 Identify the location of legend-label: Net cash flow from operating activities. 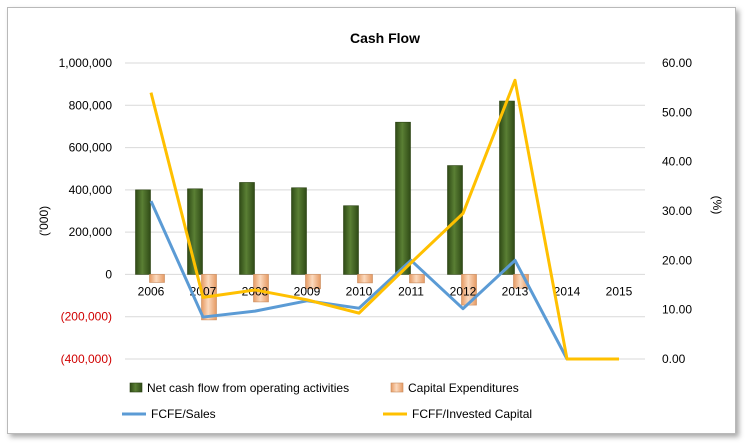
(248, 388).